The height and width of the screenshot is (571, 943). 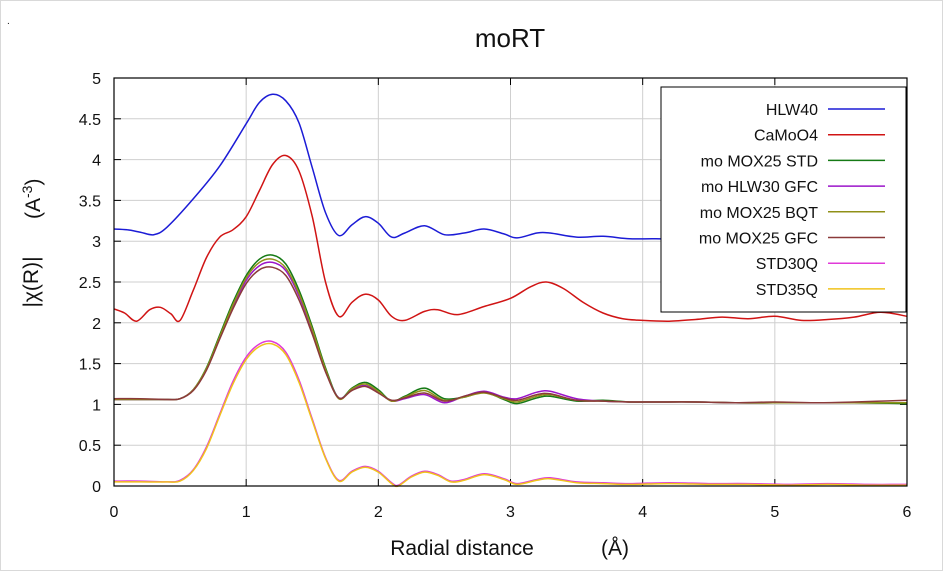 What do you see at coordinates (90, 365) in the screenshot?
I see `y-tick-label: 1.5` at bounding box center [90, 365].